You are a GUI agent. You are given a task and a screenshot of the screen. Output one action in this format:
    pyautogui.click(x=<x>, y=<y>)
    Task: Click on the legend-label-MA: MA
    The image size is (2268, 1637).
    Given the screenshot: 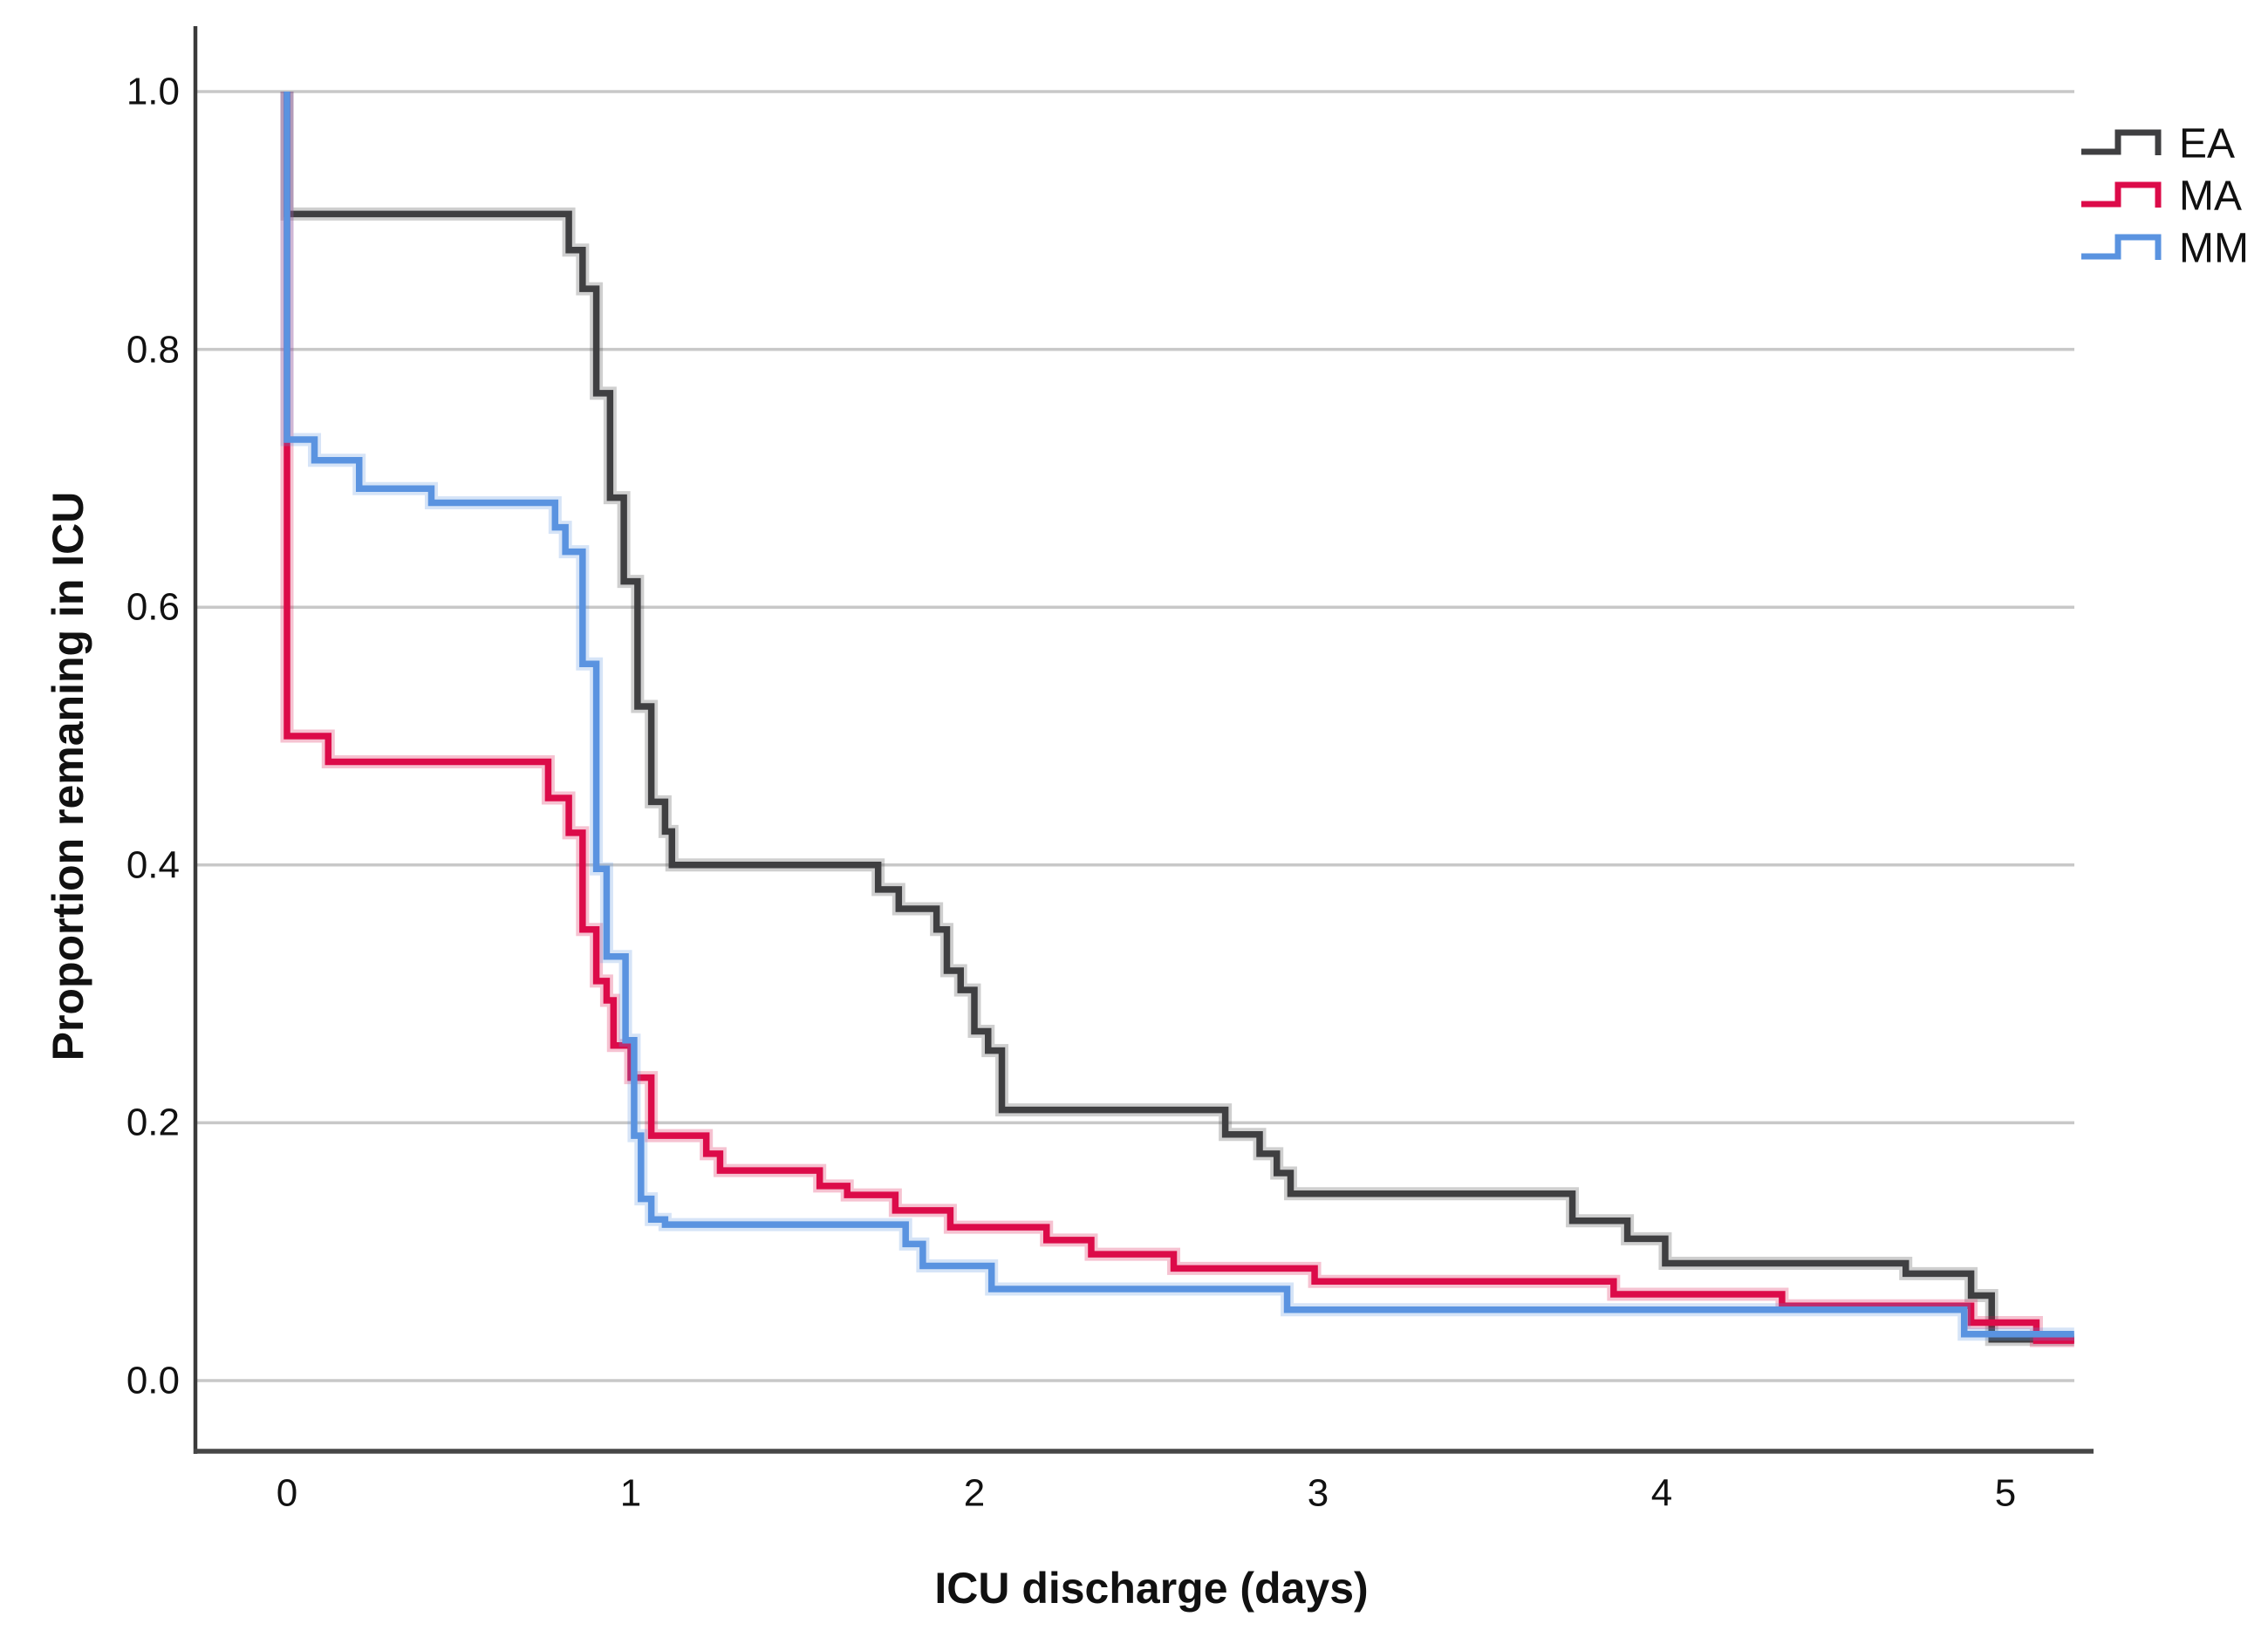 What is the action you would take?
    pyautogui.click(x=2211, y=197)
    